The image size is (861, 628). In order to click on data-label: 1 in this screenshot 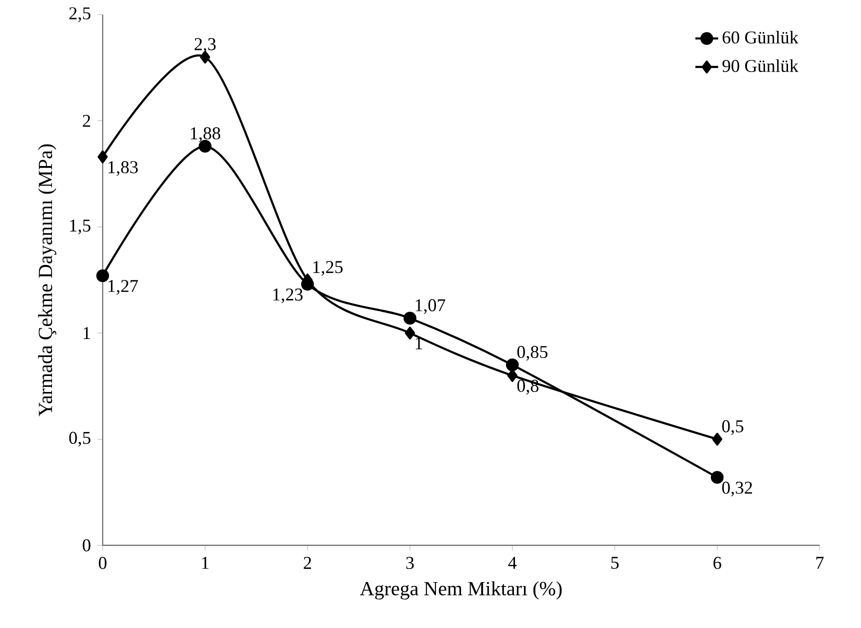, I will do `click(419, 343)`.